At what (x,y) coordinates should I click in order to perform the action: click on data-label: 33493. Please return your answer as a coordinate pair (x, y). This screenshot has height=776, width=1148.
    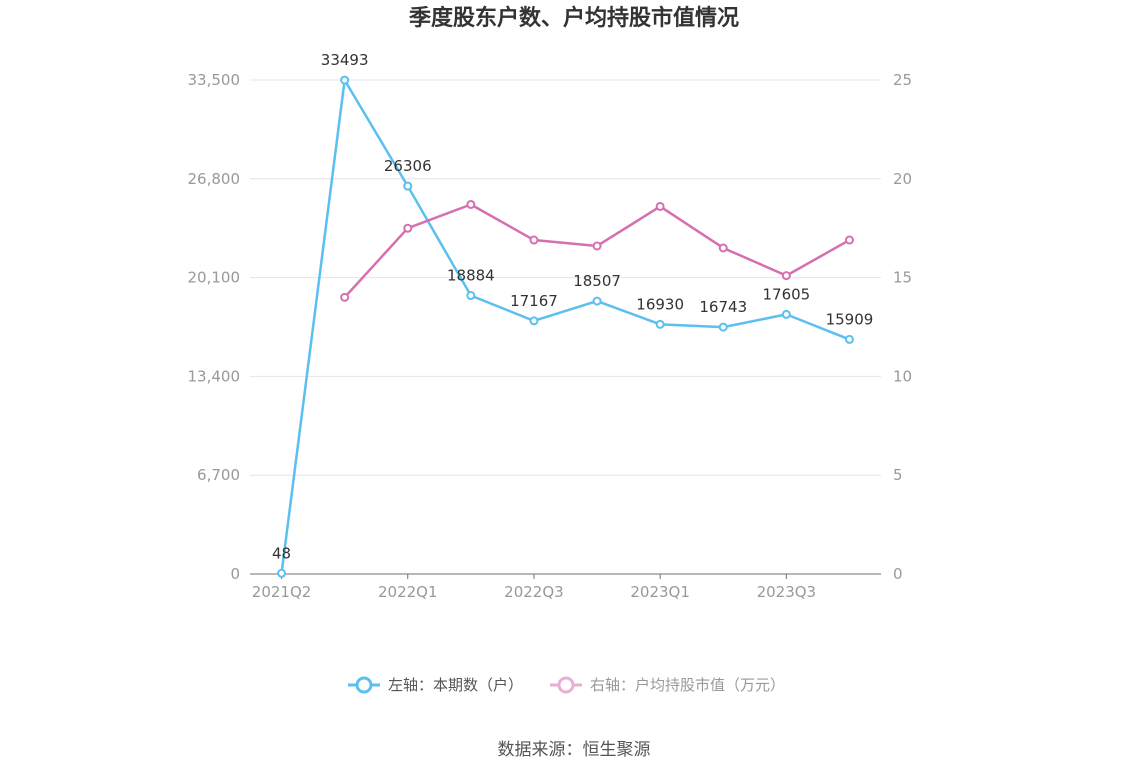
    Looking at the image, I should click on (345, 60).